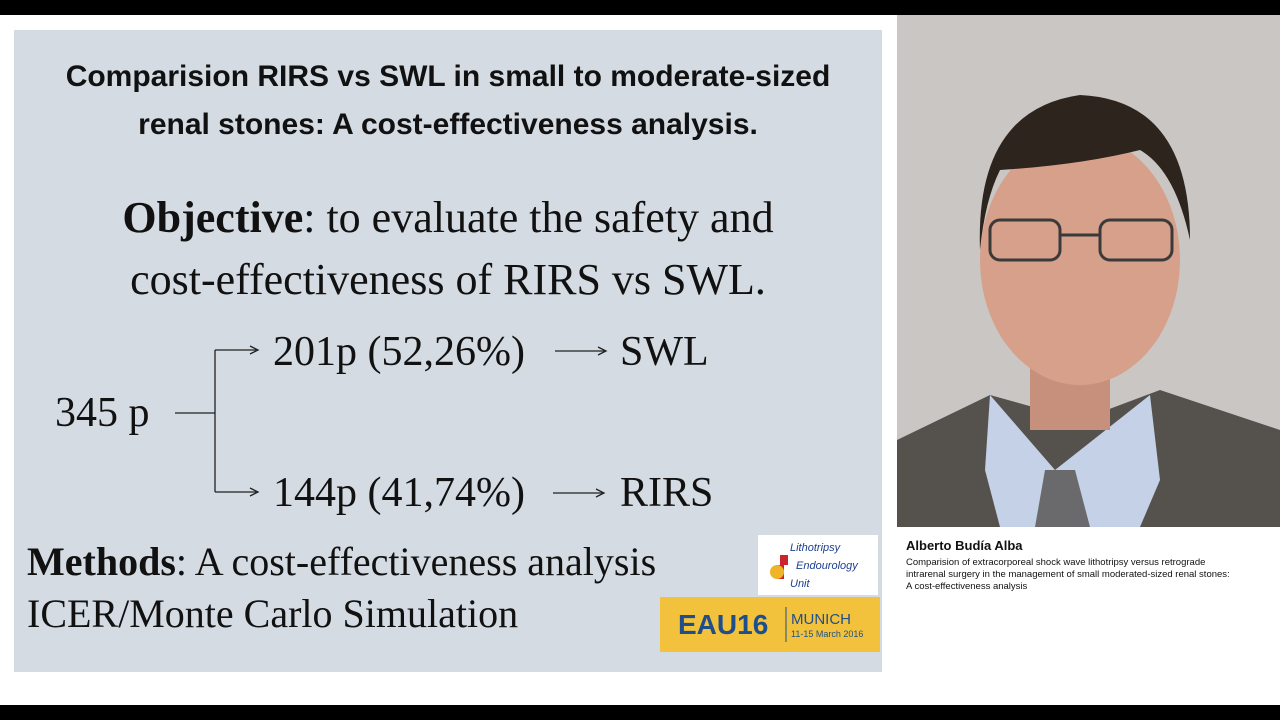  What do you see at coordinates (1072, 461) in the screenshot?
I see `shirt` at bounding box center [1072, 461].